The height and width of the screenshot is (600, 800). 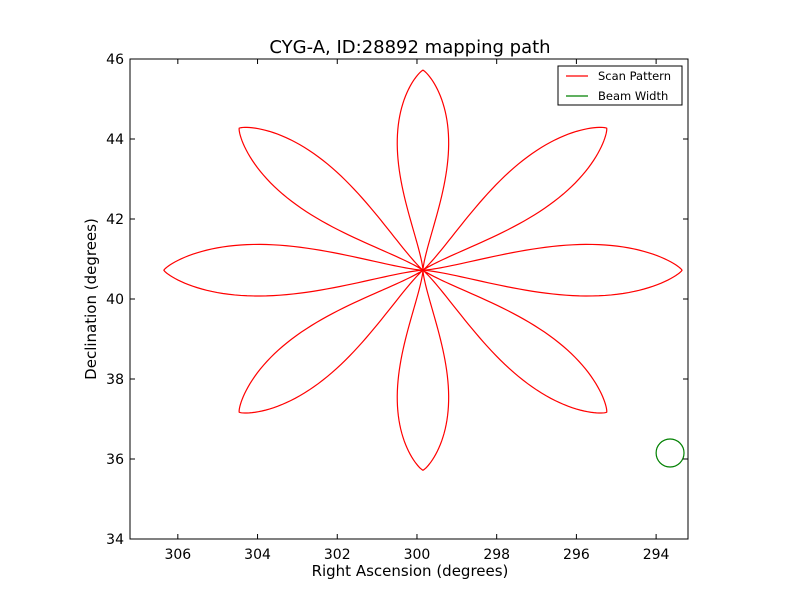 What do you see at coordinates (634, 76) in the screenshot?
I see `legend-label-scan-pattern: Scan Pattern` at bounding box center [634, 76].